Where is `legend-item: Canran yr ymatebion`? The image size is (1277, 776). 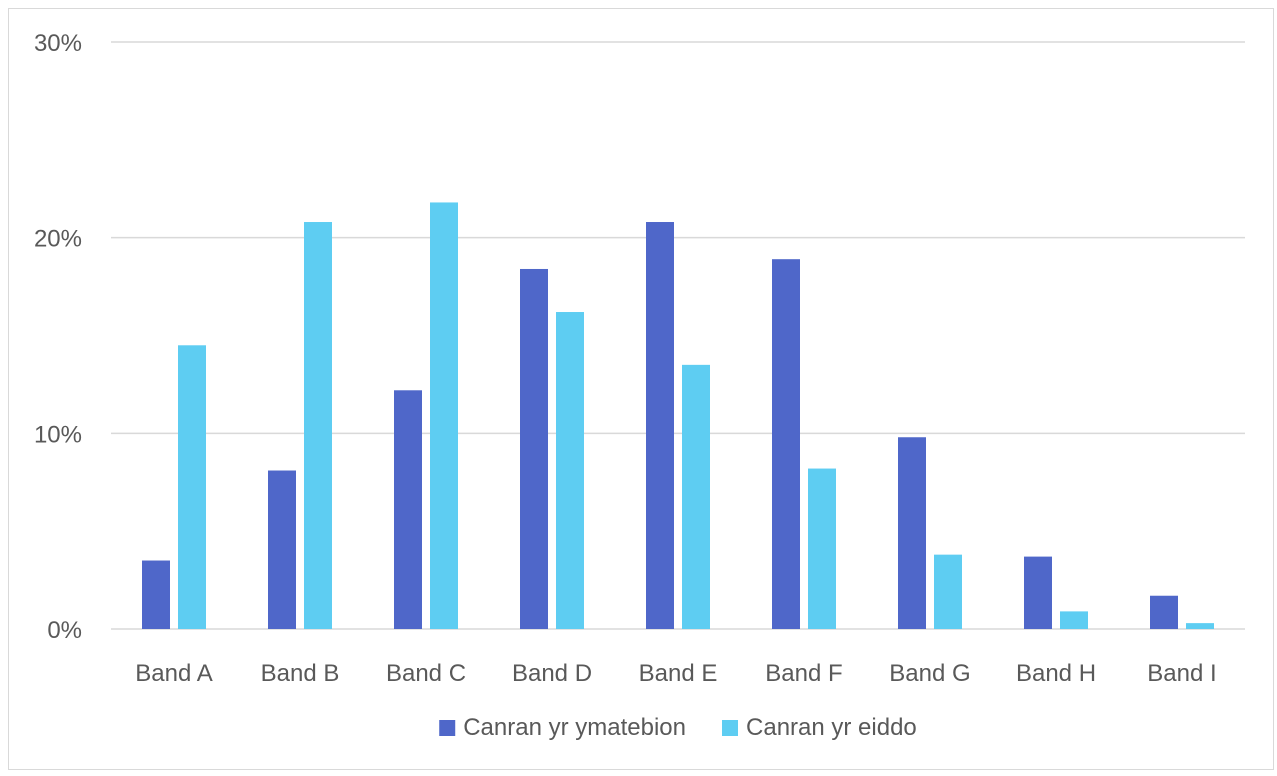 legend-item: Canran yr ymatebion is located at coordinates (562, 727).